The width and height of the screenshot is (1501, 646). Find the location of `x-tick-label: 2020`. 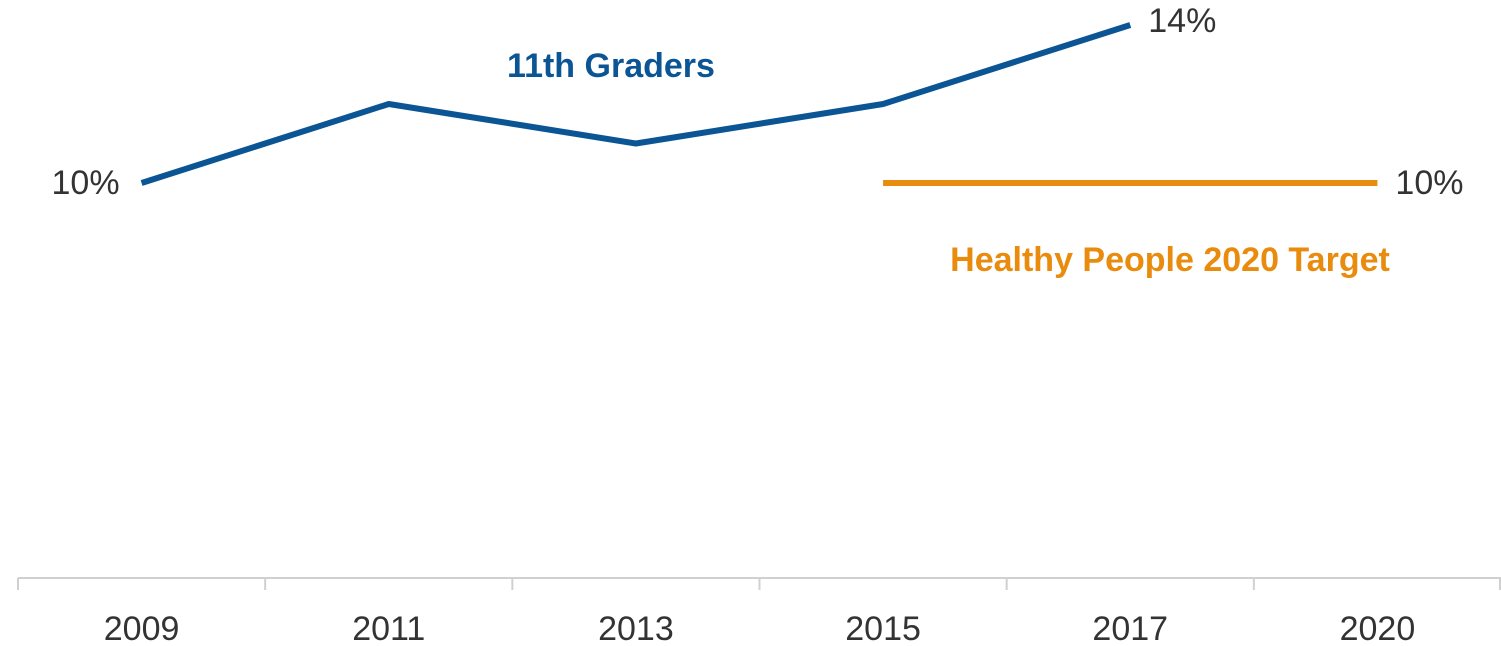

x-tick-label: 2020 is located at coordinates (1378, 628).